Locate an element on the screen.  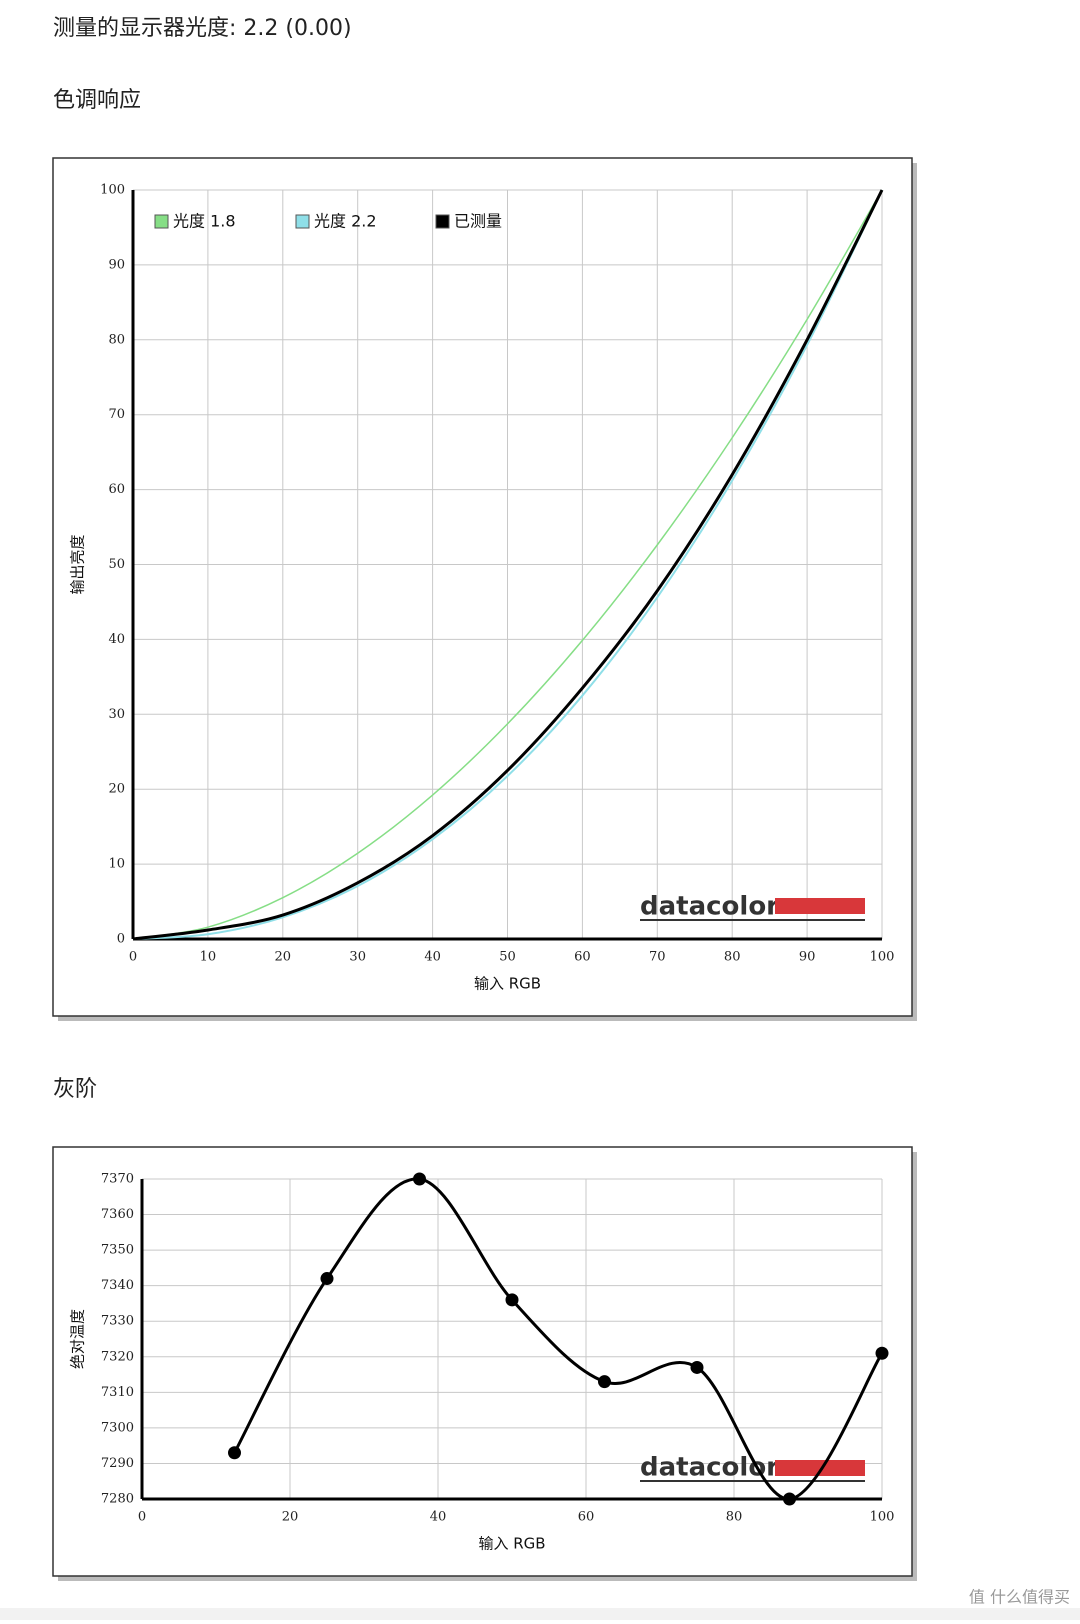
logo: datacolor is located at coordinates (709, 907).